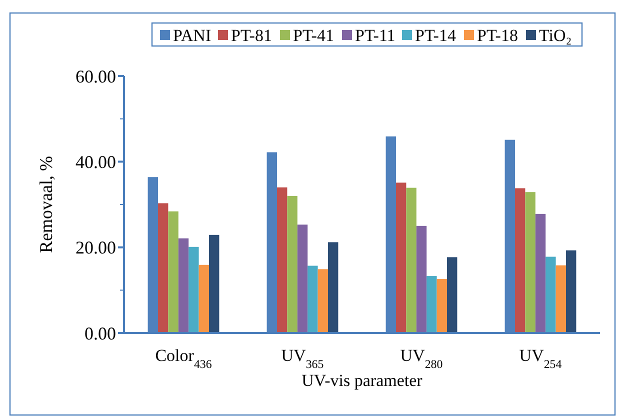 The image size is (617, 417). Describe the element at coordinates (46, 204) in the screenshot. I see `y-axis-title: Removaal, %` at that location.